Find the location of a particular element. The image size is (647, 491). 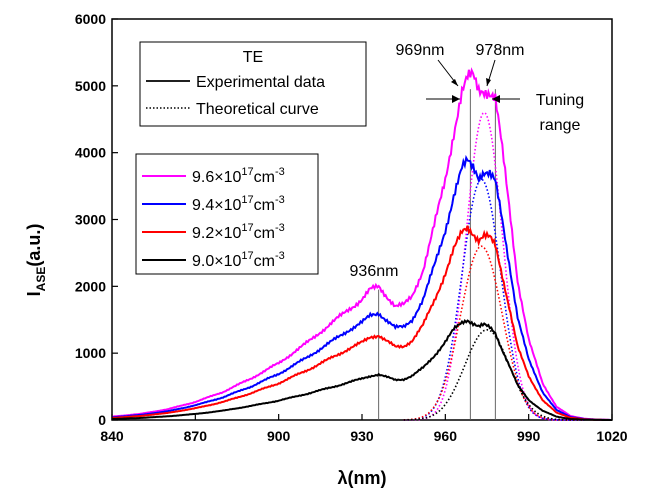

legend-mode-title: TE is located at coordinates (253, 57).